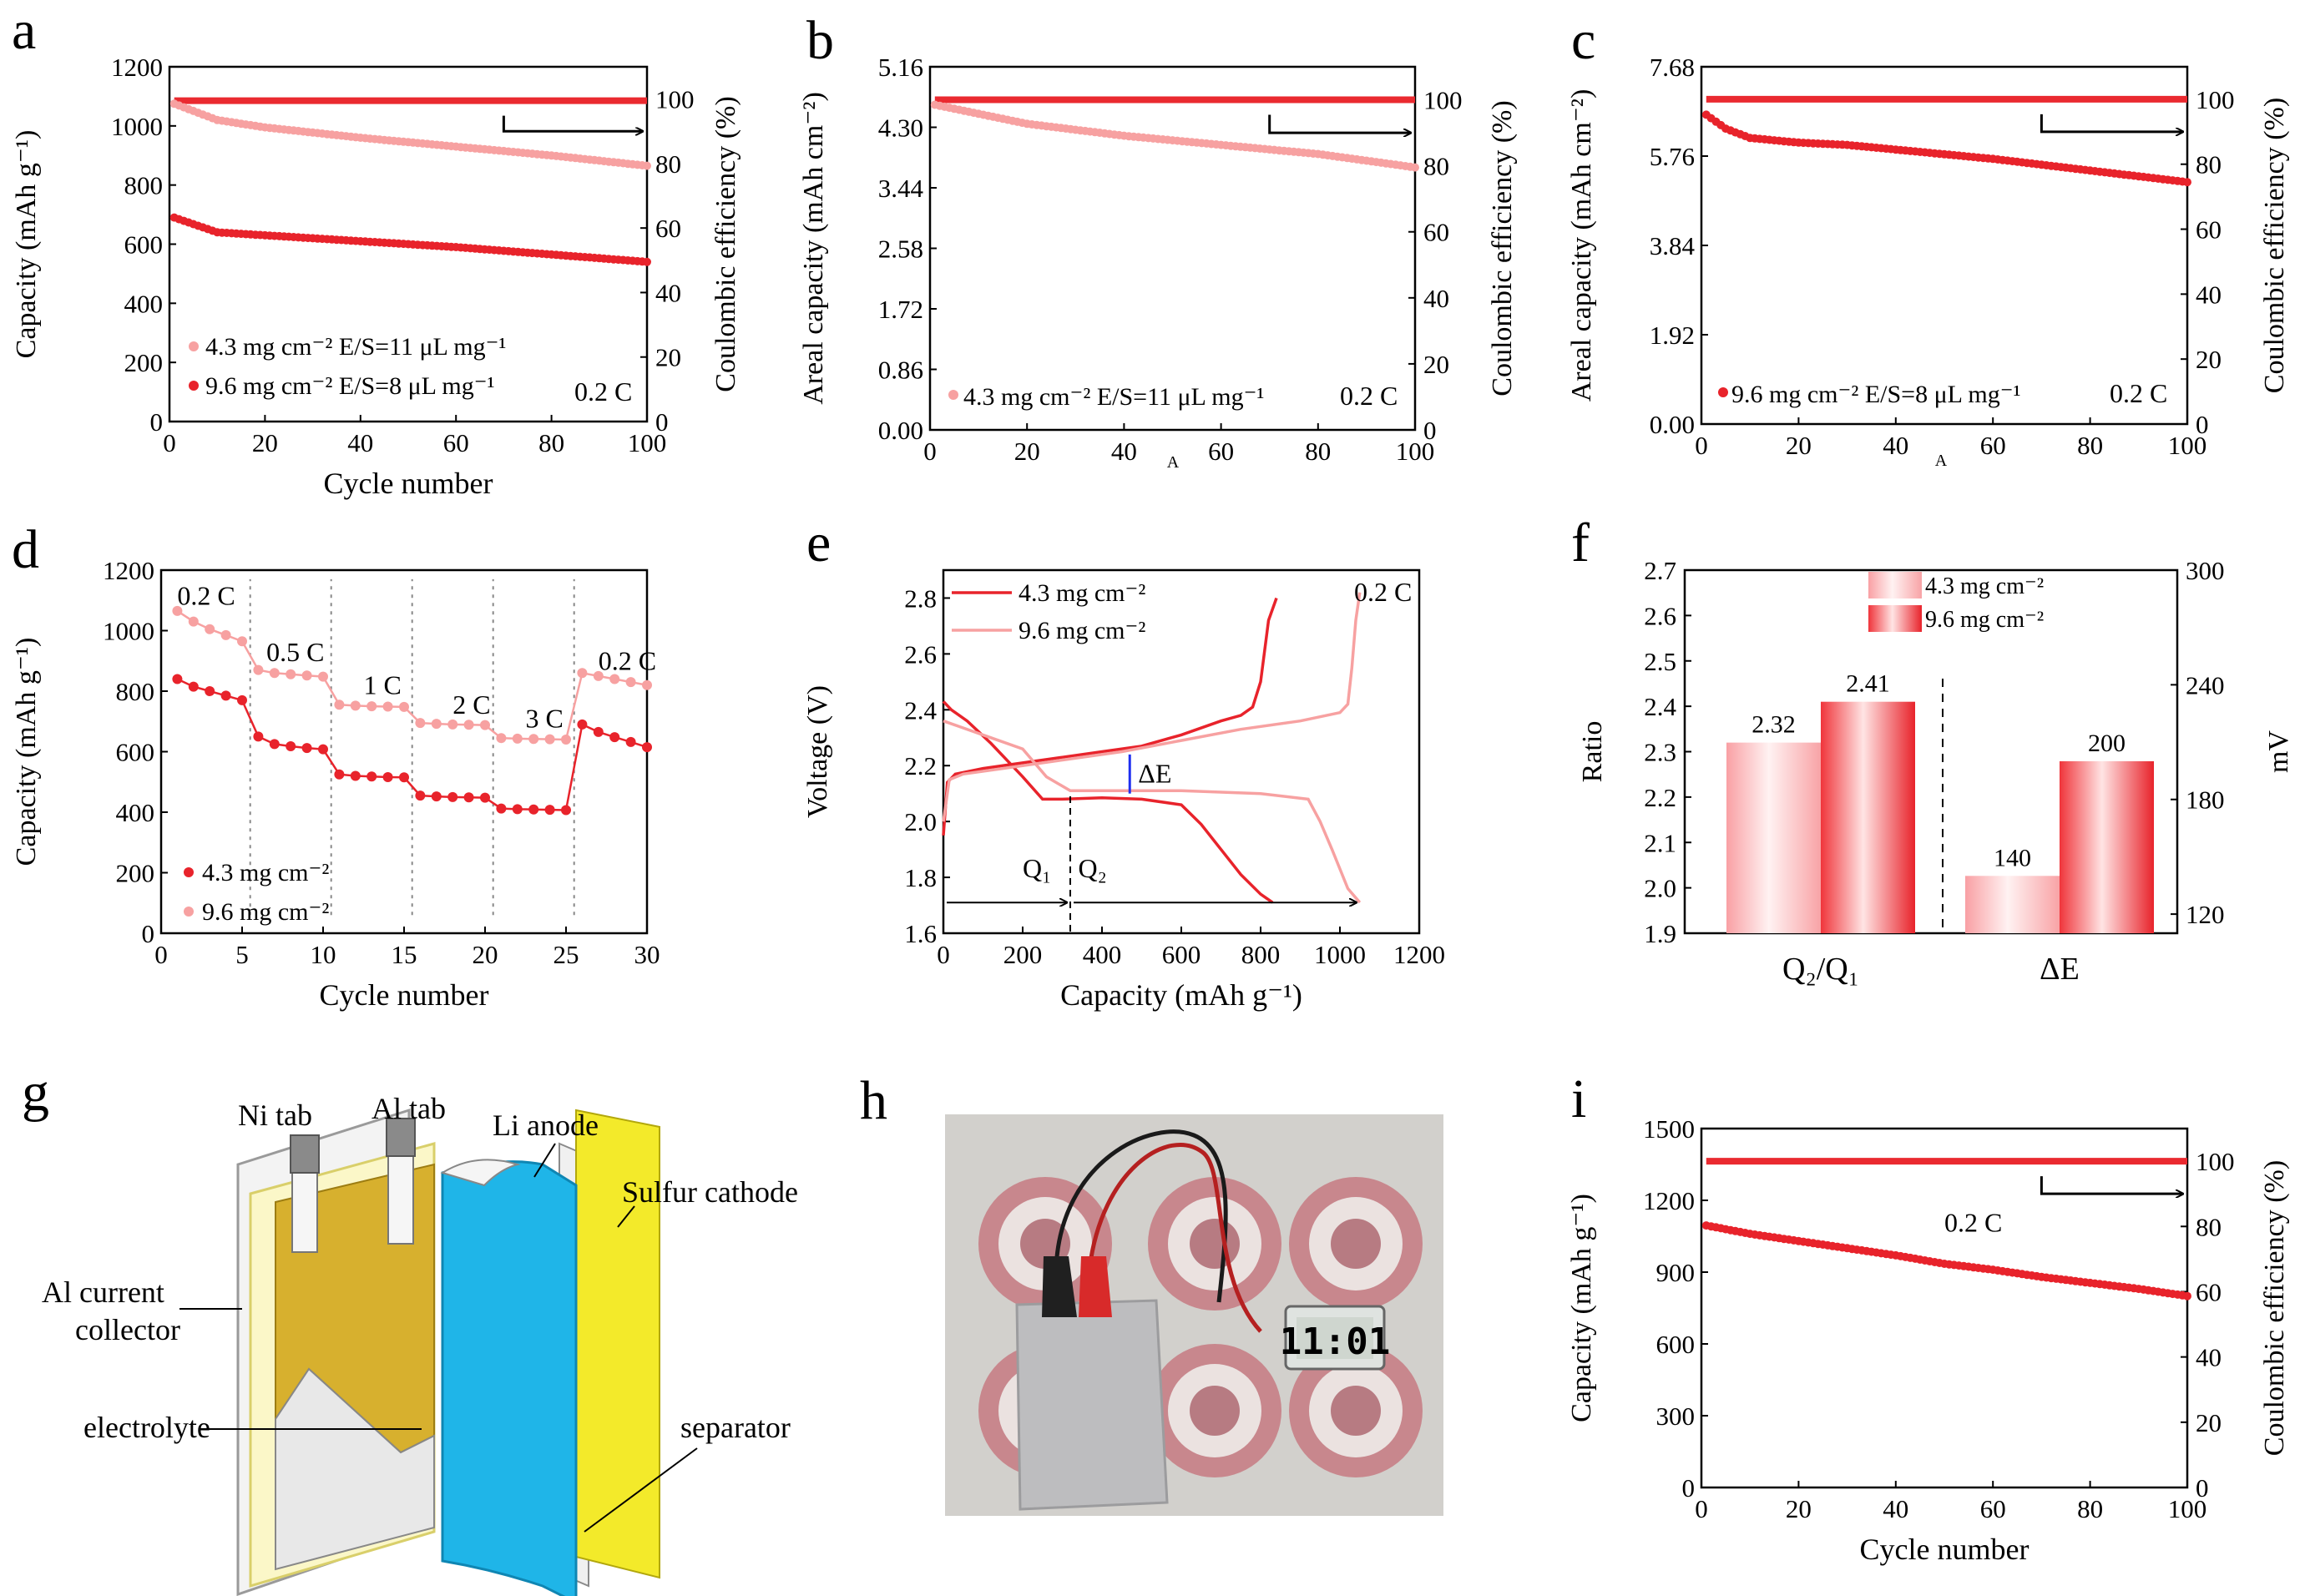 Image resolution: width=2305 pixels, height=1596 pixels. What do you see at coordinates (144, 303) in the screenshot?
I see `y-tick-label: 400` at bounding box center [144, 303].